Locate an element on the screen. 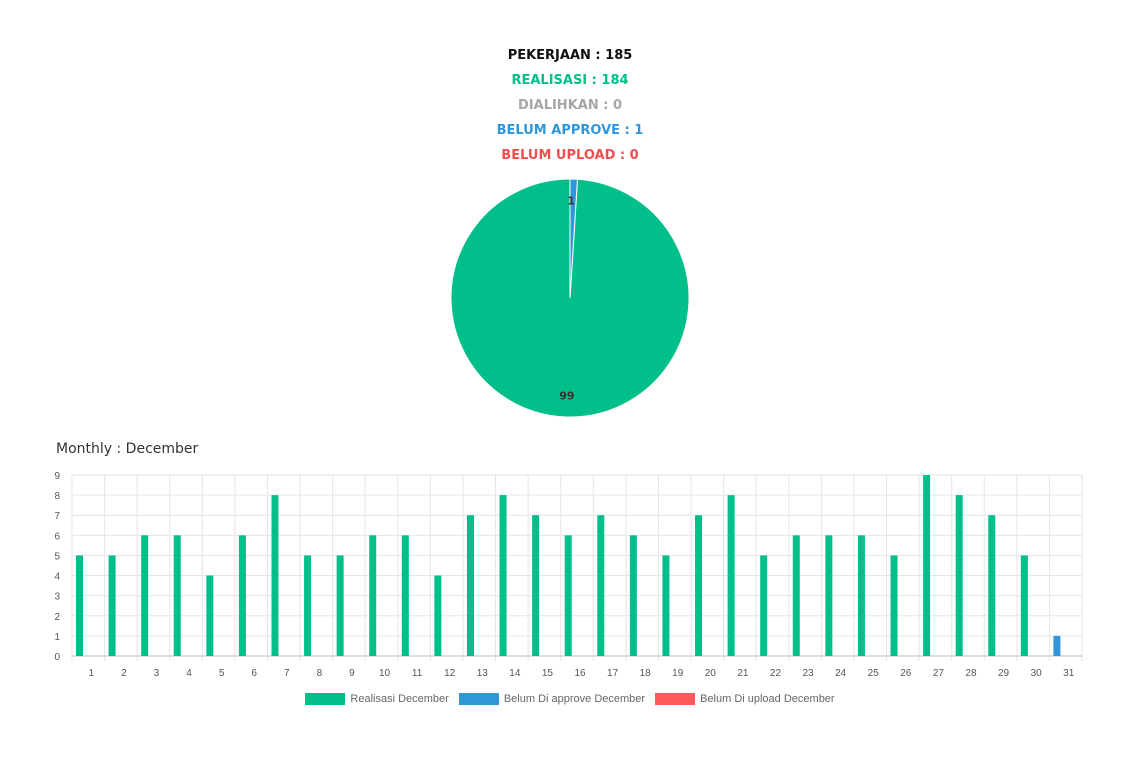 Image resolution: width=1140 pixels, height=763 pixels. x-tick-label: 5 is located at coordinates (222, 673).